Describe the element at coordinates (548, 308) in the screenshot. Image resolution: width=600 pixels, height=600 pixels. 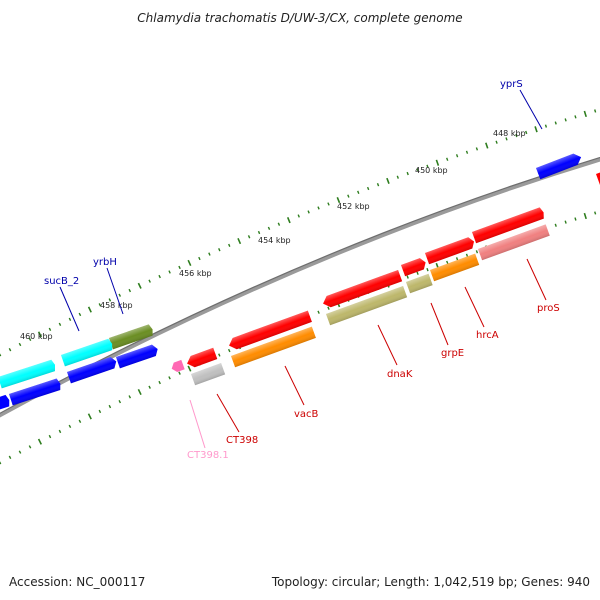
I see `label-proS: proS` at that location.